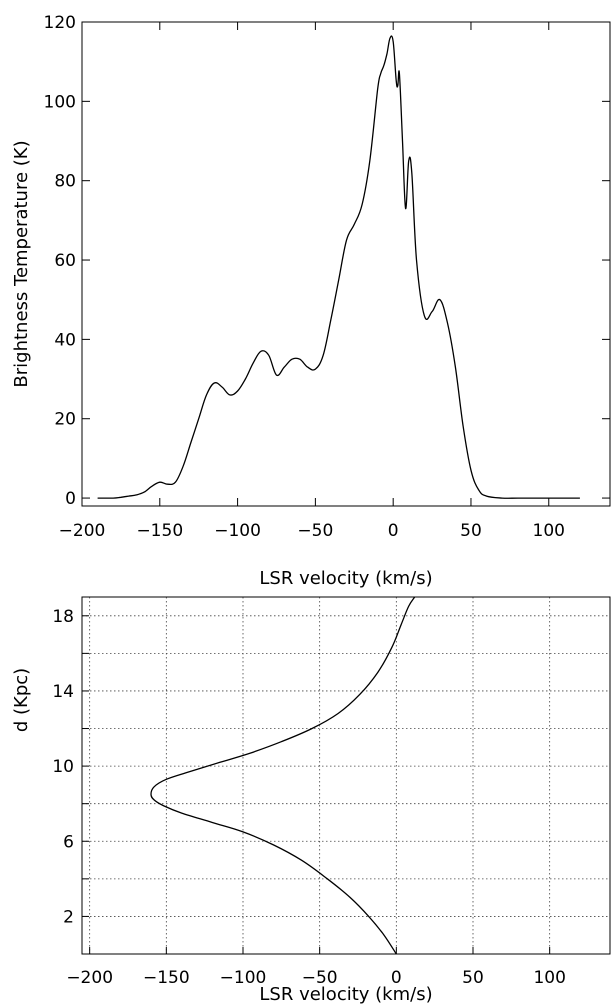 This screenshot has height=1006, width=611. What do you see at coordinates (237, 531) in the screenshot?
I see `chart1-x-tick-label: −100` at bounding box center [237, 531].